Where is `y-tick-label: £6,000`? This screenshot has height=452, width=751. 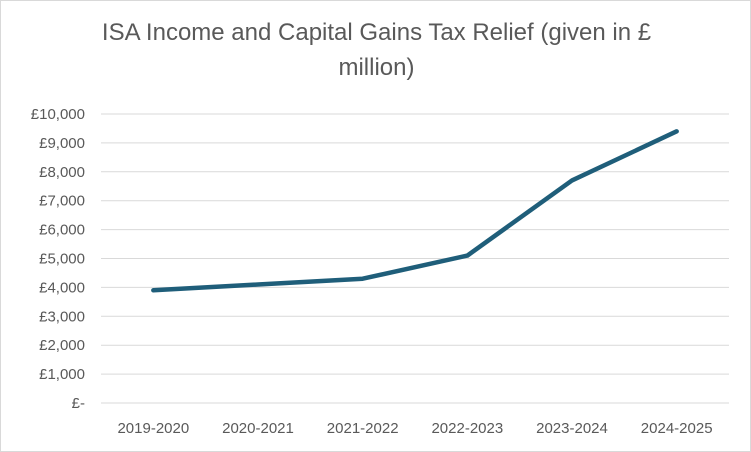
y-tick-label: £6,000 is located at coordinates (62, 230).